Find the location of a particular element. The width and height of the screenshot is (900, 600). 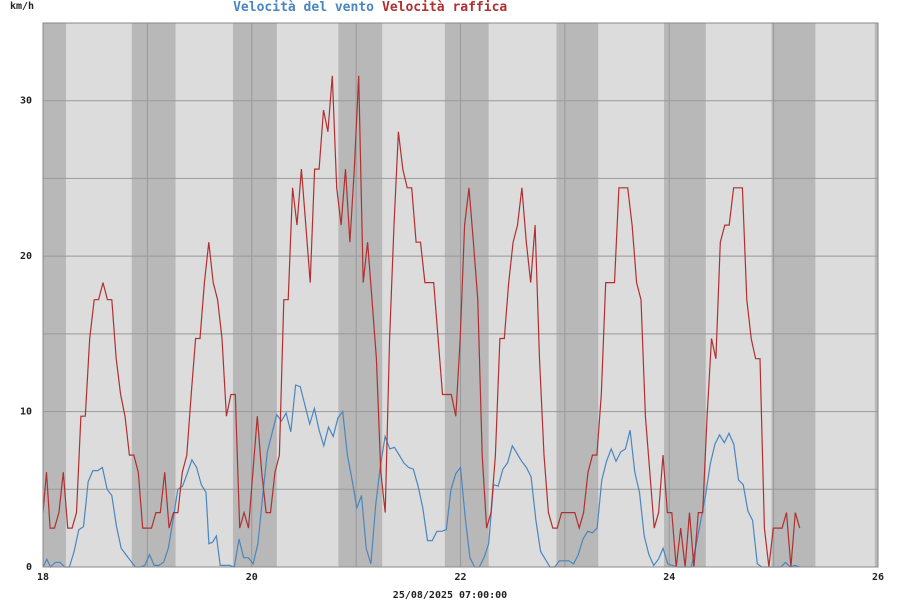

x-tick-label: 18 is located at coordinates (43, 577).